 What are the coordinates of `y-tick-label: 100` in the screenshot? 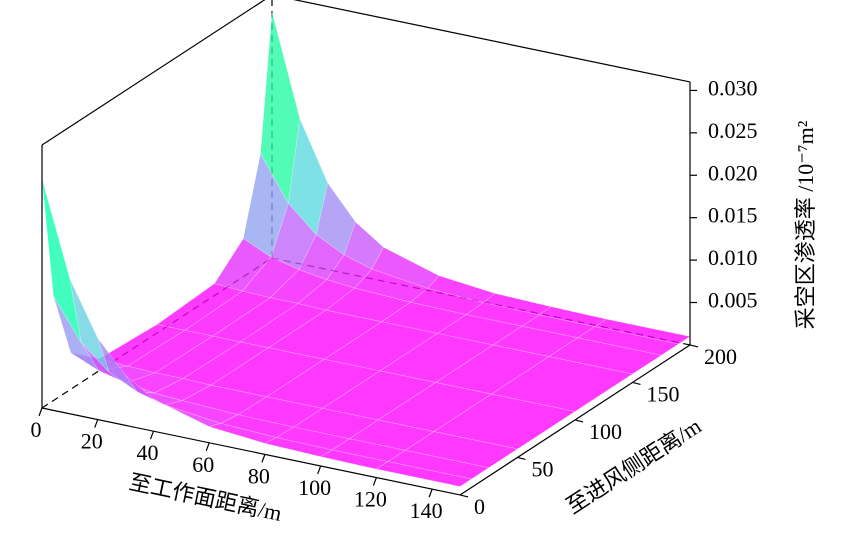 It's located at (605, 431).